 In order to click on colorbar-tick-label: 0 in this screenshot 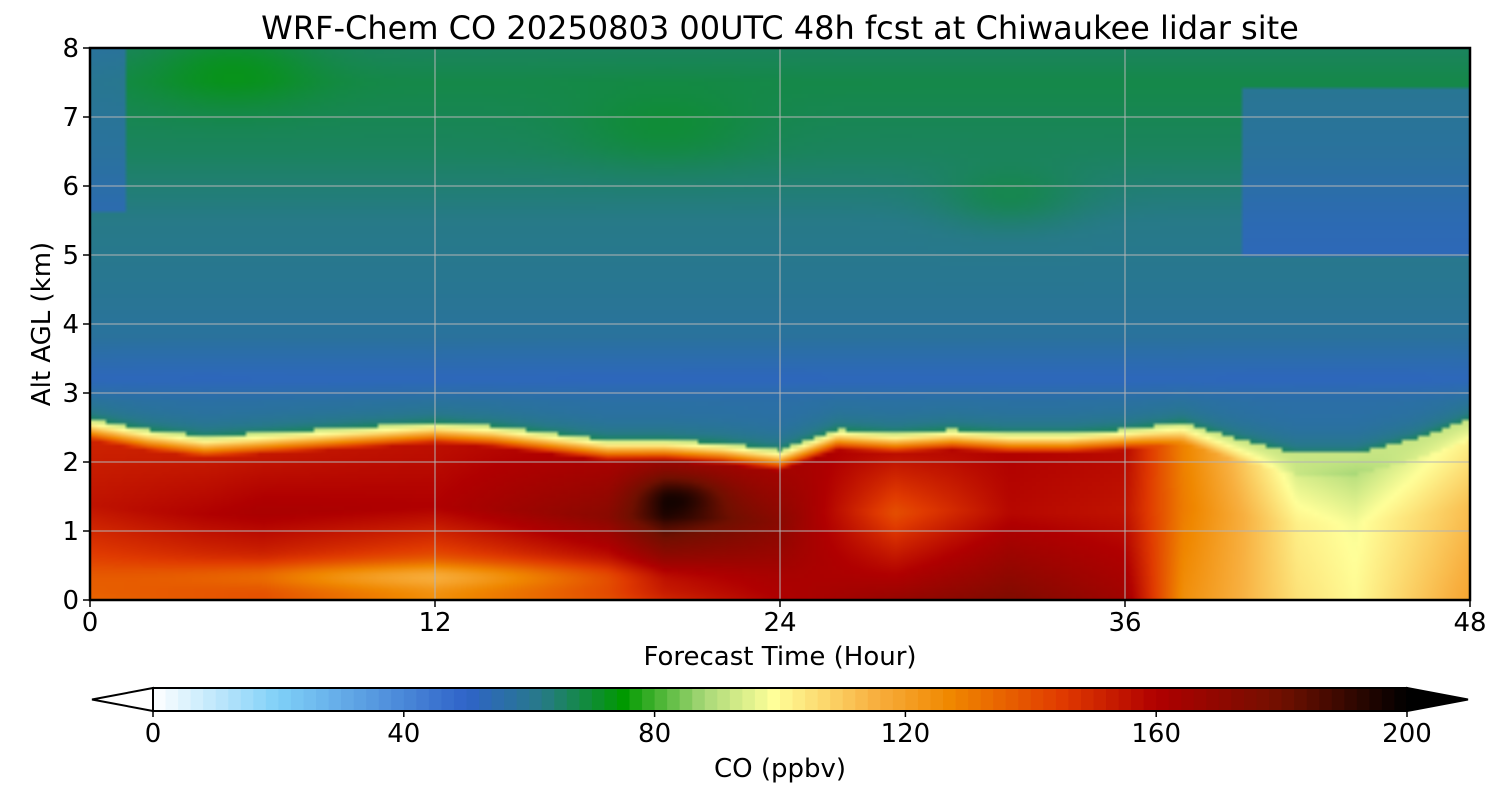, I will do `click(153, 734)`.